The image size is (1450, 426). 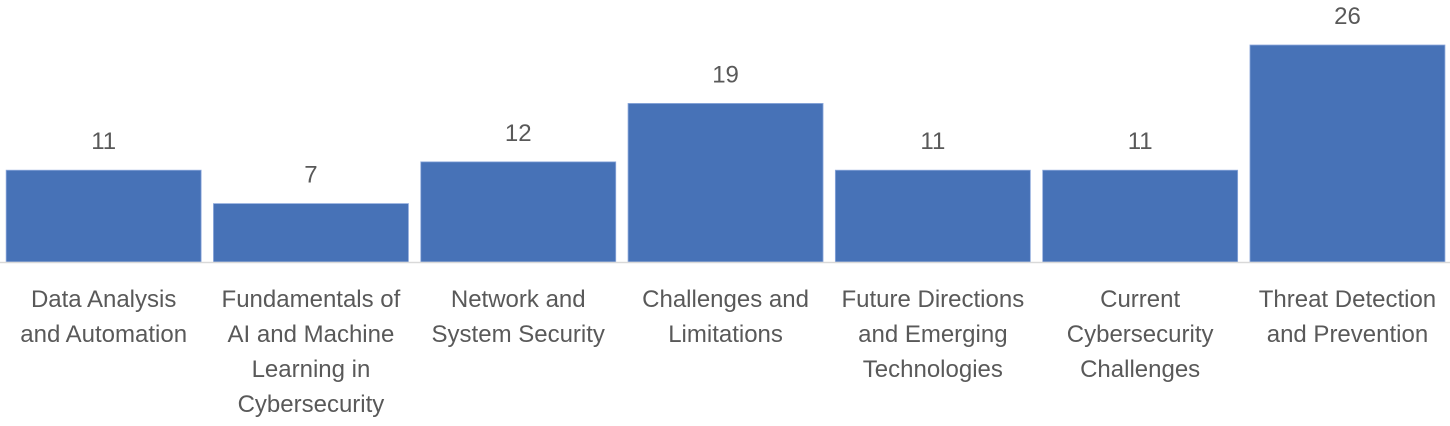 What do you see at coordinates (311, 334) in the screenshot?
I see `category-label-line: AI and Machine` at bounding box center [311, 334].